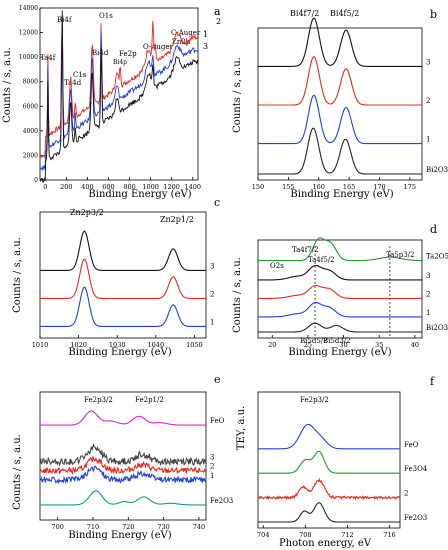 Image resolution: width=448 pixels, height=550 pixels. What do you see at coordinates (329, 436) in the screenshot?
I see `series-line-f-FeO` at bounding box center [329, 436].